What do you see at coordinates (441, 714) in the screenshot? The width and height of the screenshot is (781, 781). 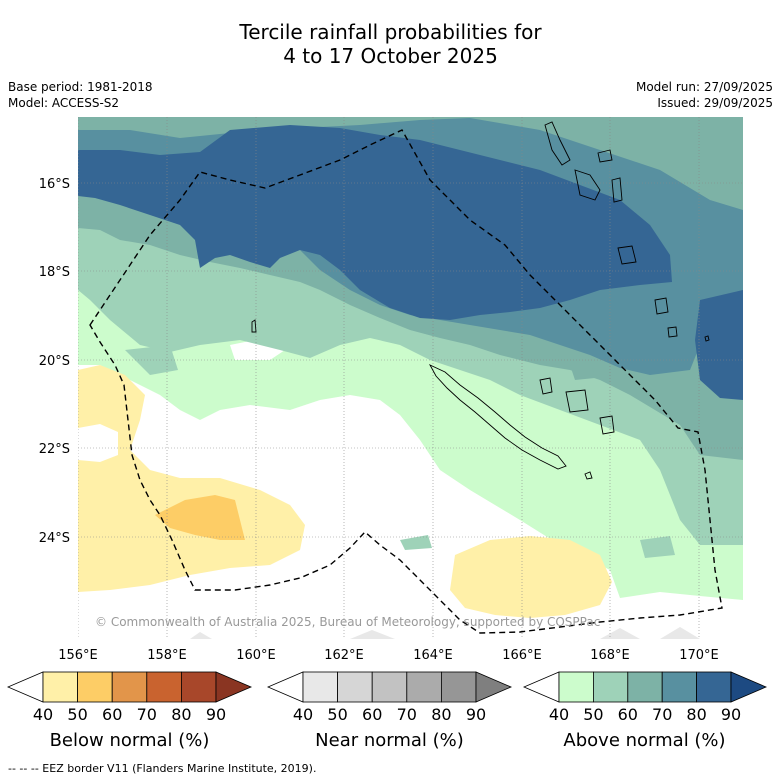 I see `near-tick-label: 80` at bounding box center [441, 714].